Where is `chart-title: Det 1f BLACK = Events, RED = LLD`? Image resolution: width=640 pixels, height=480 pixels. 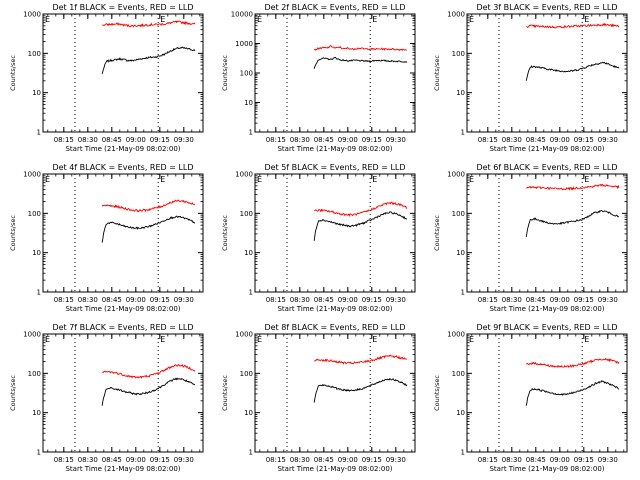 chart-title: Det 1f BLACK = Events, RED = LLD is located at coordinates (122, 7).